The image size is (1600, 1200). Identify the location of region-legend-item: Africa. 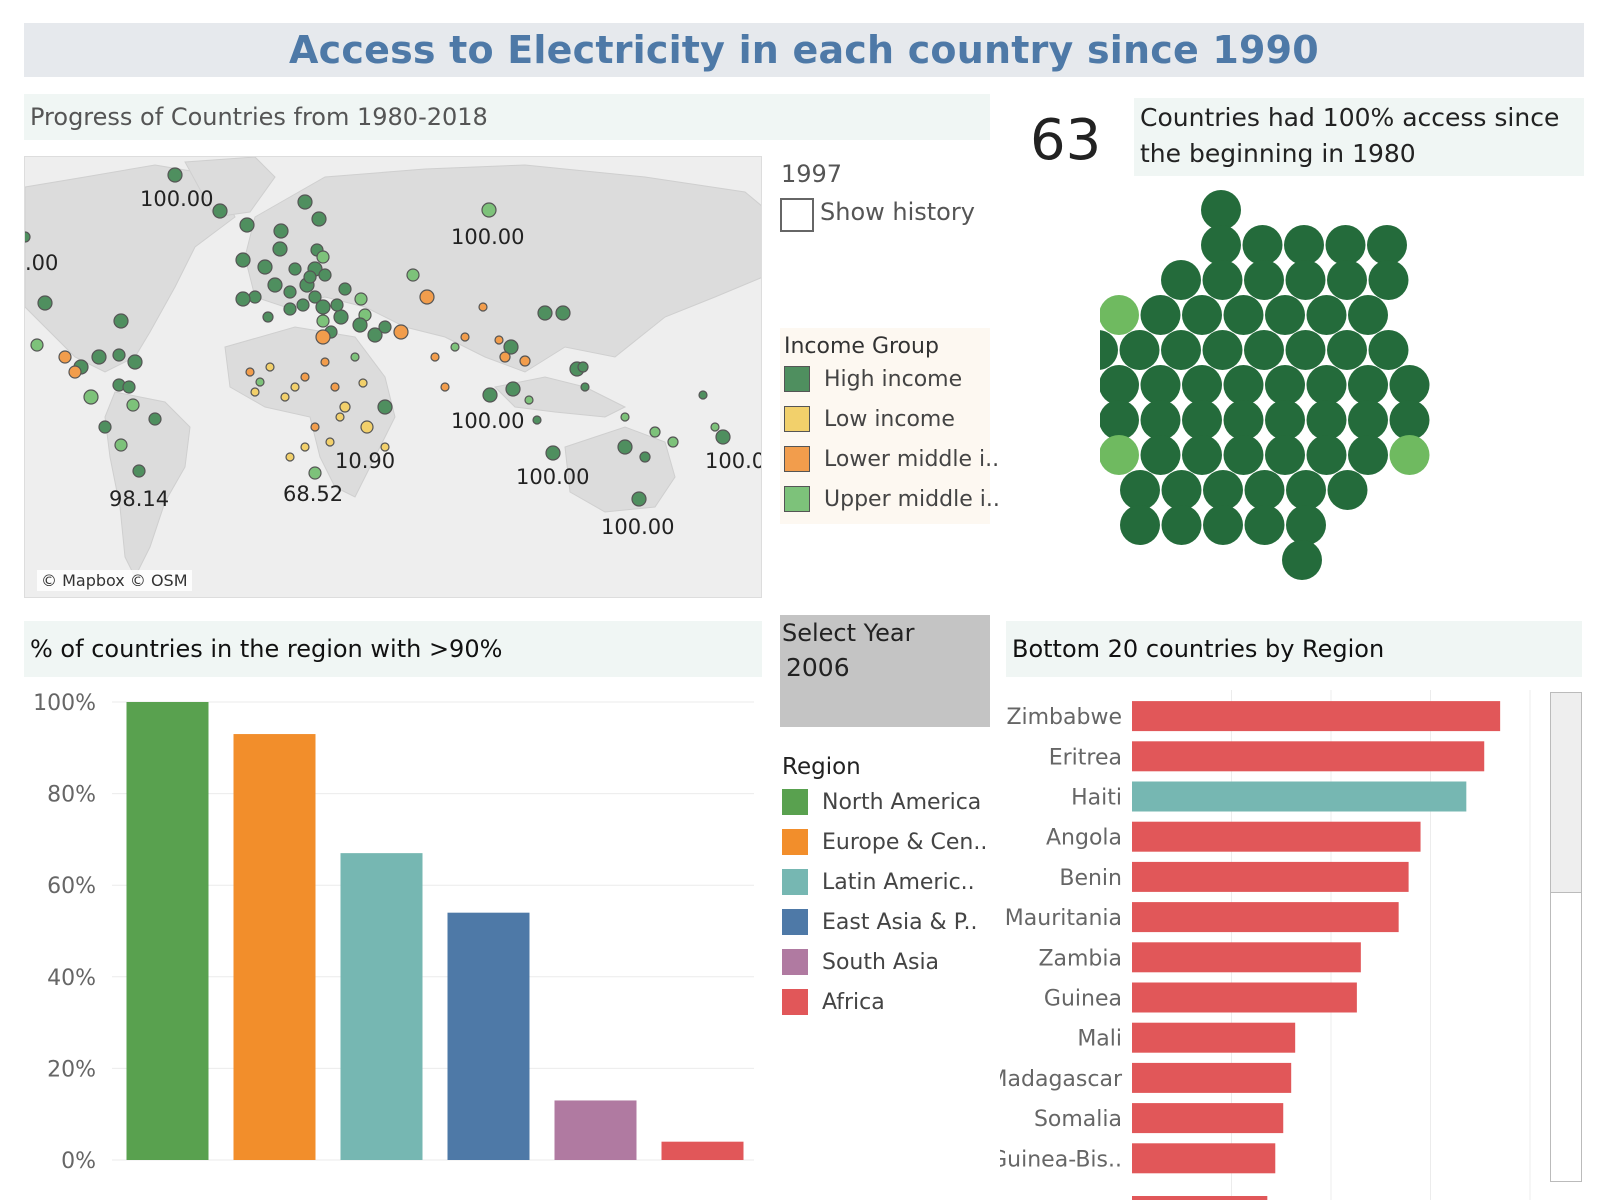
(886, 1002).